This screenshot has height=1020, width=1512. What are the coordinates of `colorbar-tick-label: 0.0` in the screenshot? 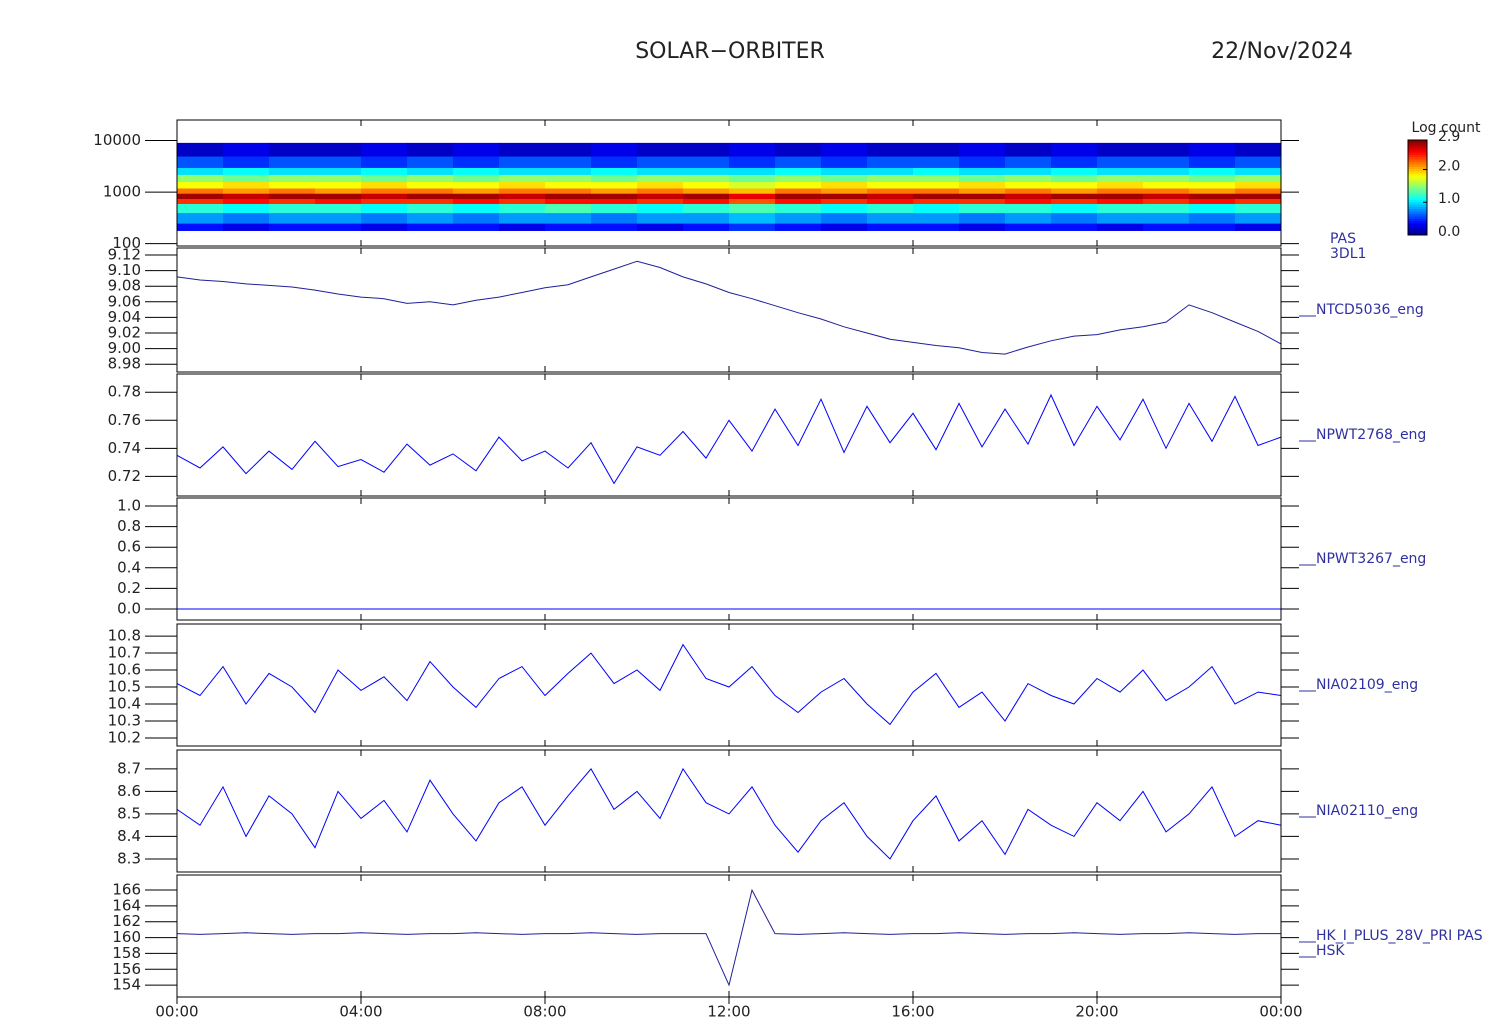 It's located at (1449, 232).